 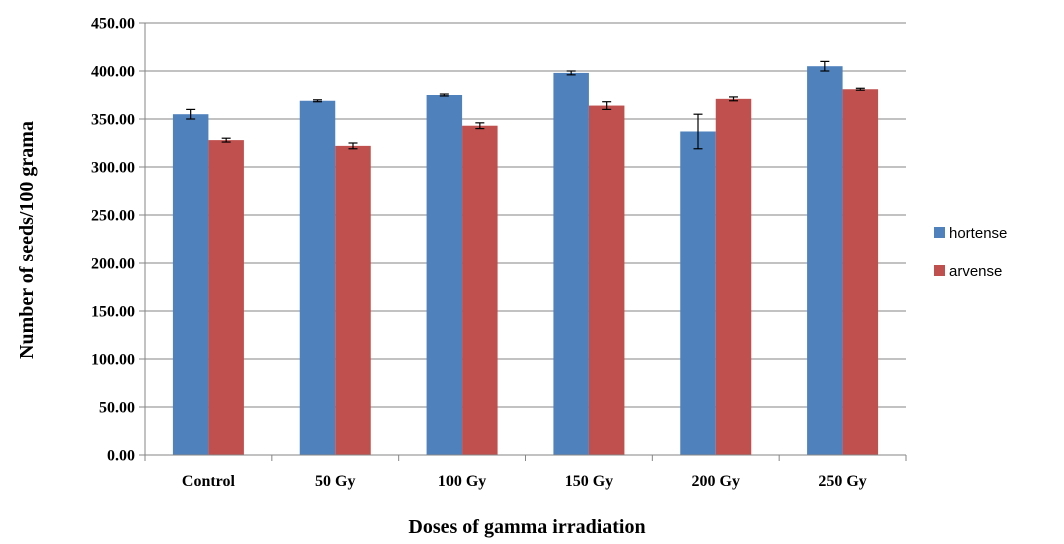 I want to click on x-tick-label: 100 Gy, so click(x=462, y=481).